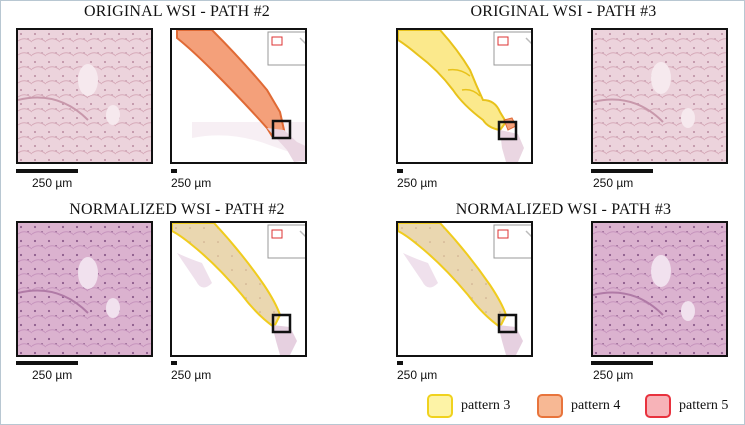 The width and height of the screenshot is (745, 425). I want to click on title-original-path3: ORIGINAL WSI - PATH #3, so click(563, 11).